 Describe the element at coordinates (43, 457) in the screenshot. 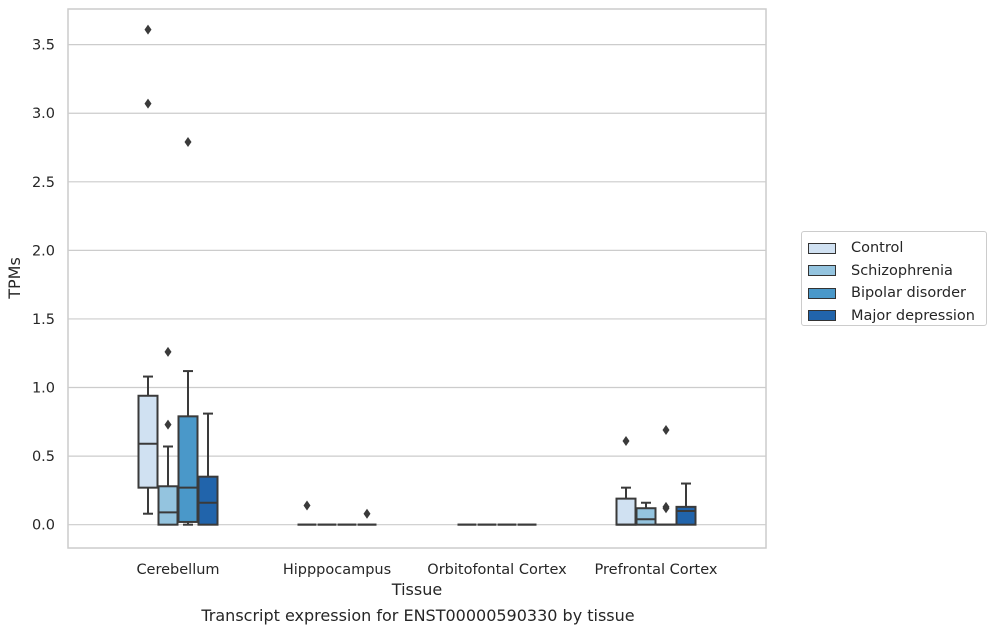

I see `y-tick-label: 0.5` at that location.